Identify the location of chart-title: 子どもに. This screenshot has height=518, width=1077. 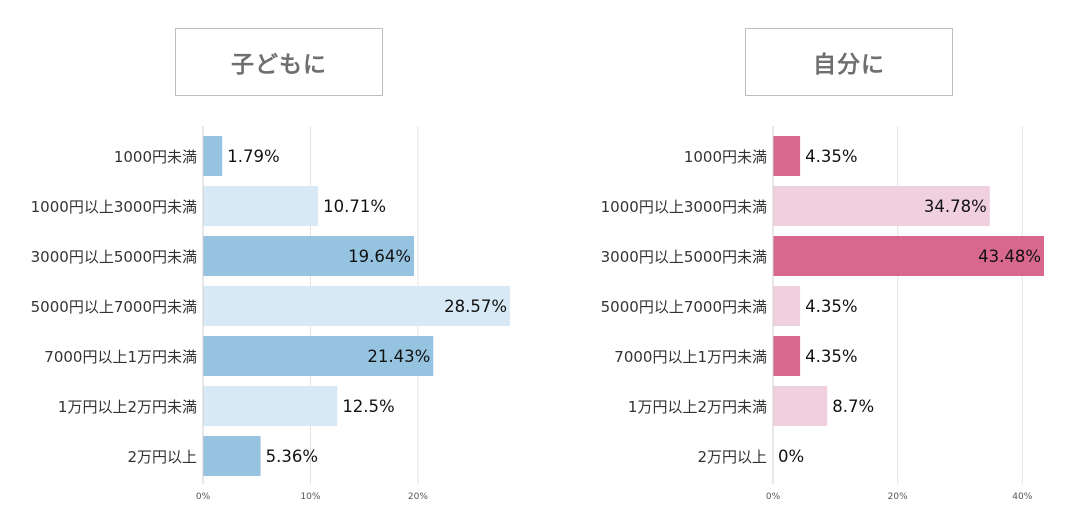
(279, 62).